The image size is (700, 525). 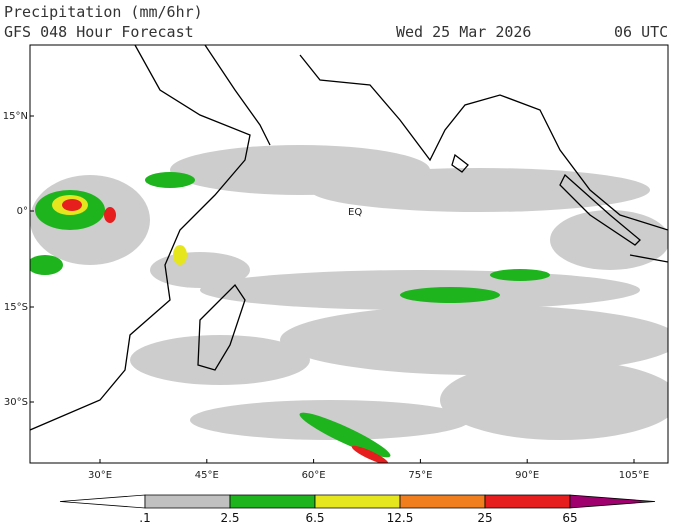 I want to click on date: Wed 25 Mar 2026, so click(x=463, y=32).